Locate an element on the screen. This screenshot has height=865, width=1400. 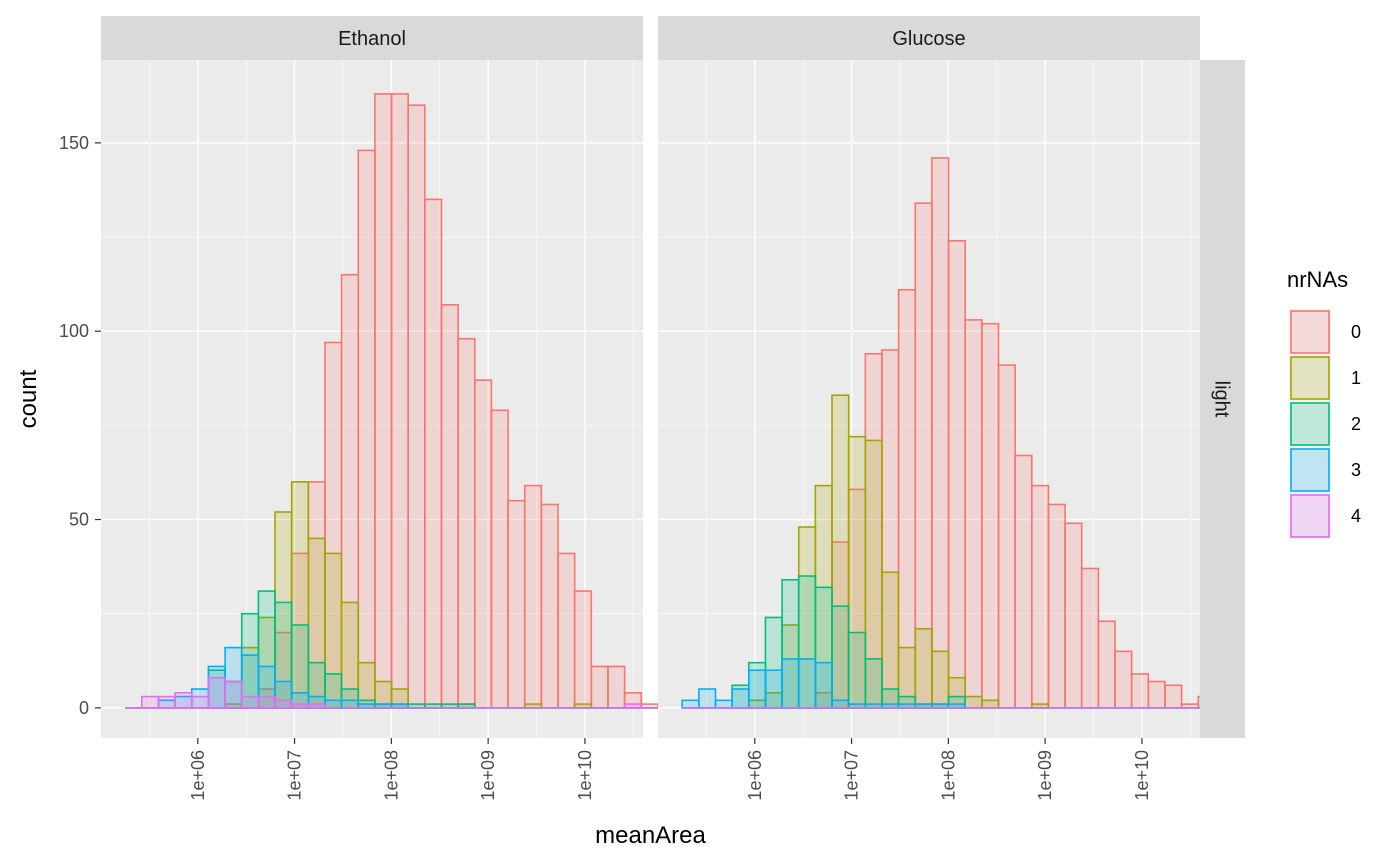
legend-label: 3 is located at coordinates (1356, 470).